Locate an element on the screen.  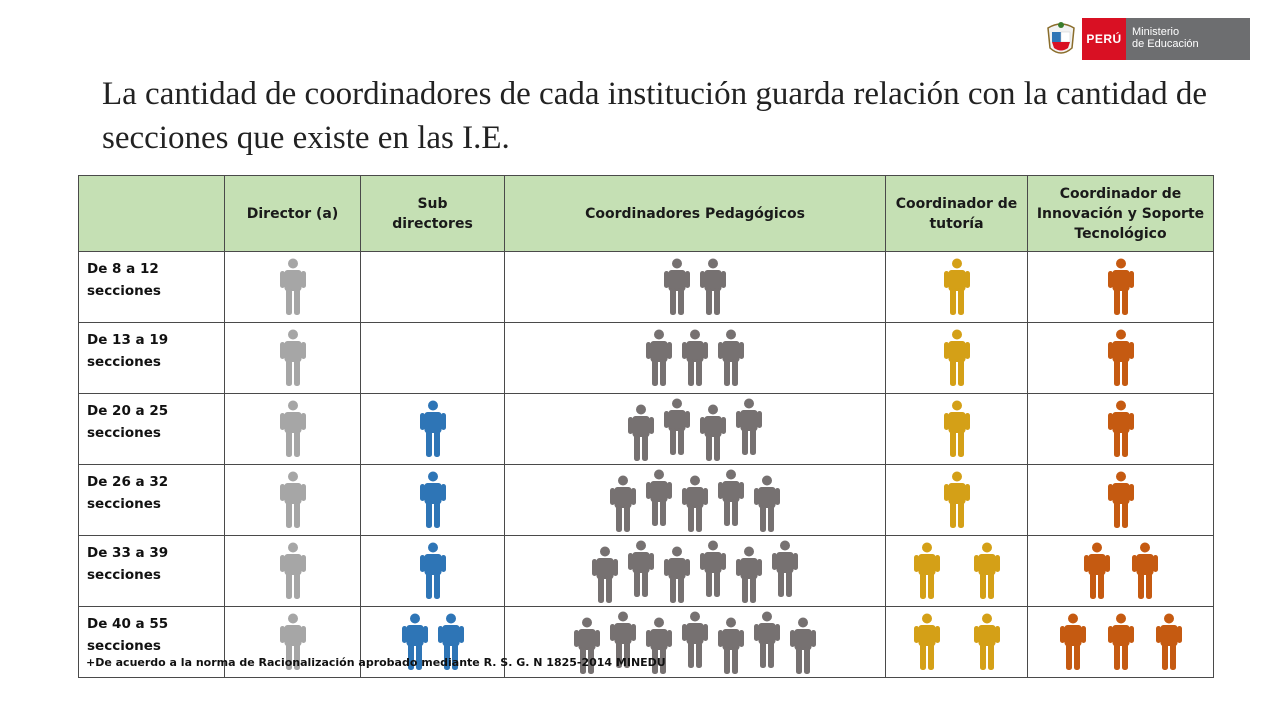
table-row: De 33 a 39 secciones is located at coordinates (646, 571).